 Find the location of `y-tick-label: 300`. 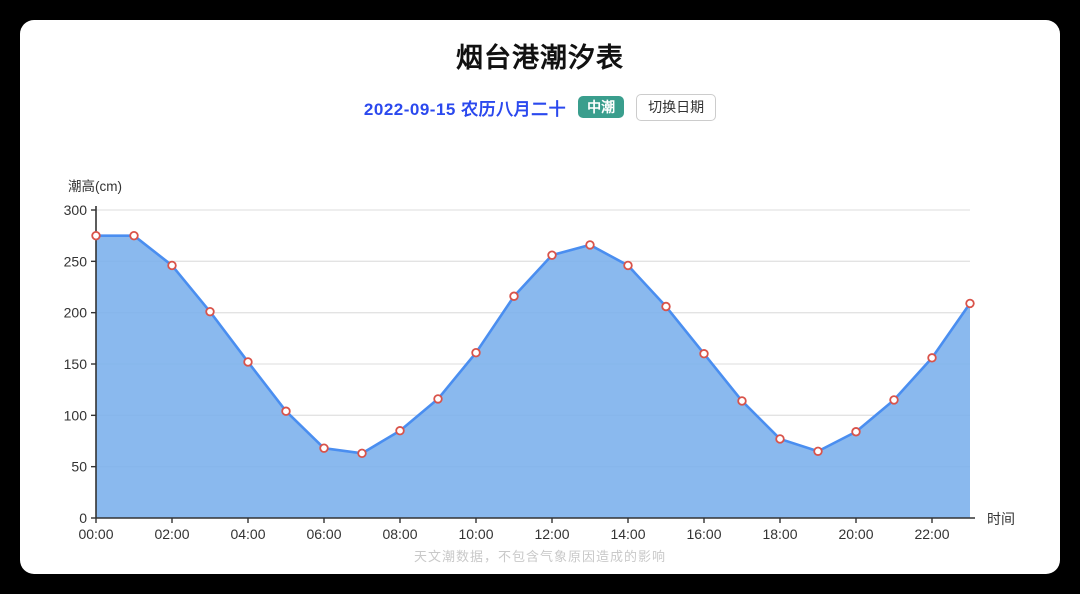

y-tick-label: 300 is located at coordinates (76, 210).